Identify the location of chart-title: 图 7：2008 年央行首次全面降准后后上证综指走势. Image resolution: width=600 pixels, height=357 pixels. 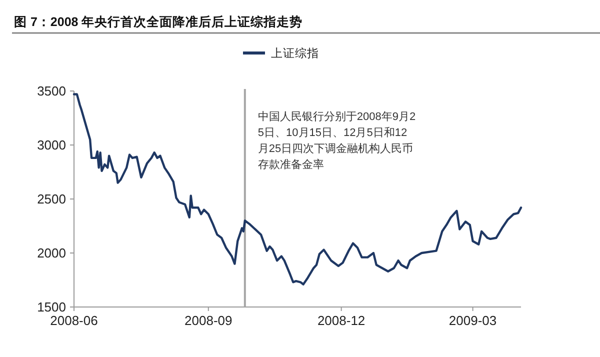
(158, 21).